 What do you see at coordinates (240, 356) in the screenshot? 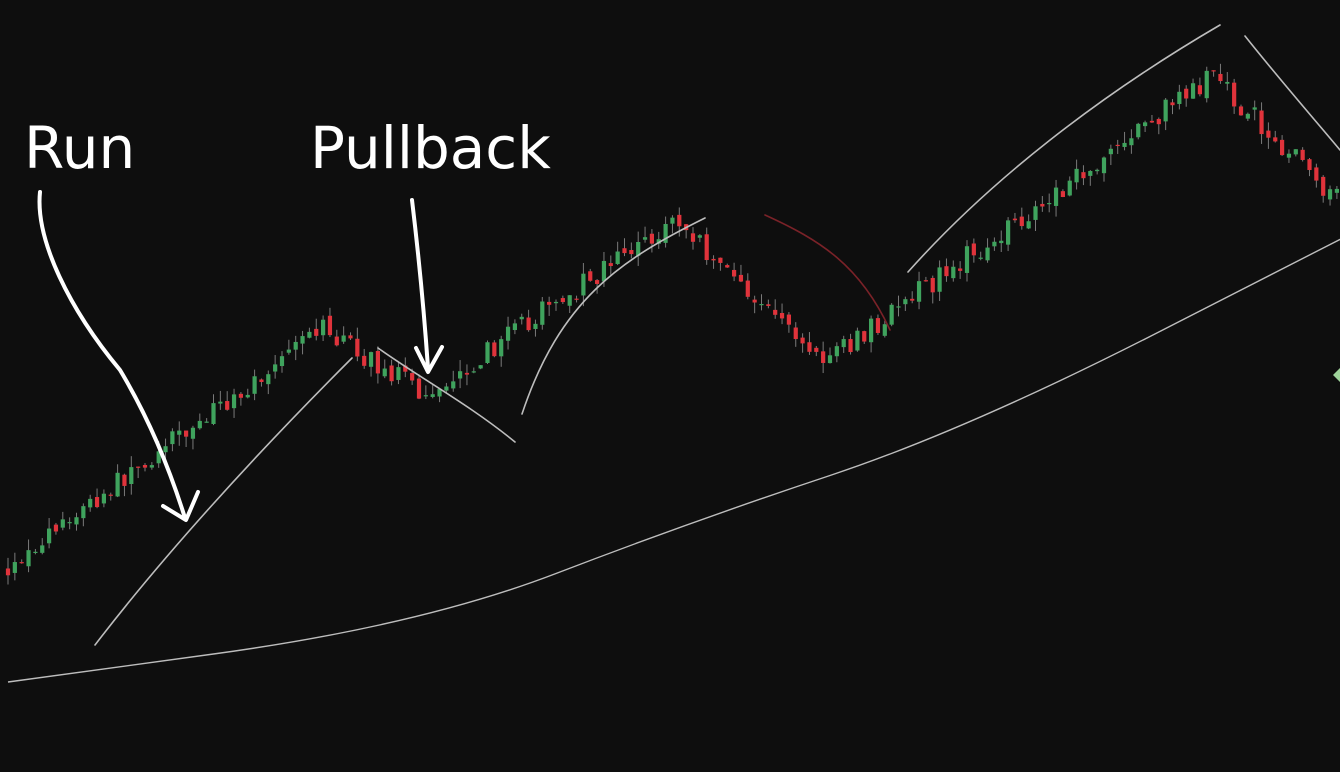
I see `annotation-arrows` at bounding box center [240, 356].